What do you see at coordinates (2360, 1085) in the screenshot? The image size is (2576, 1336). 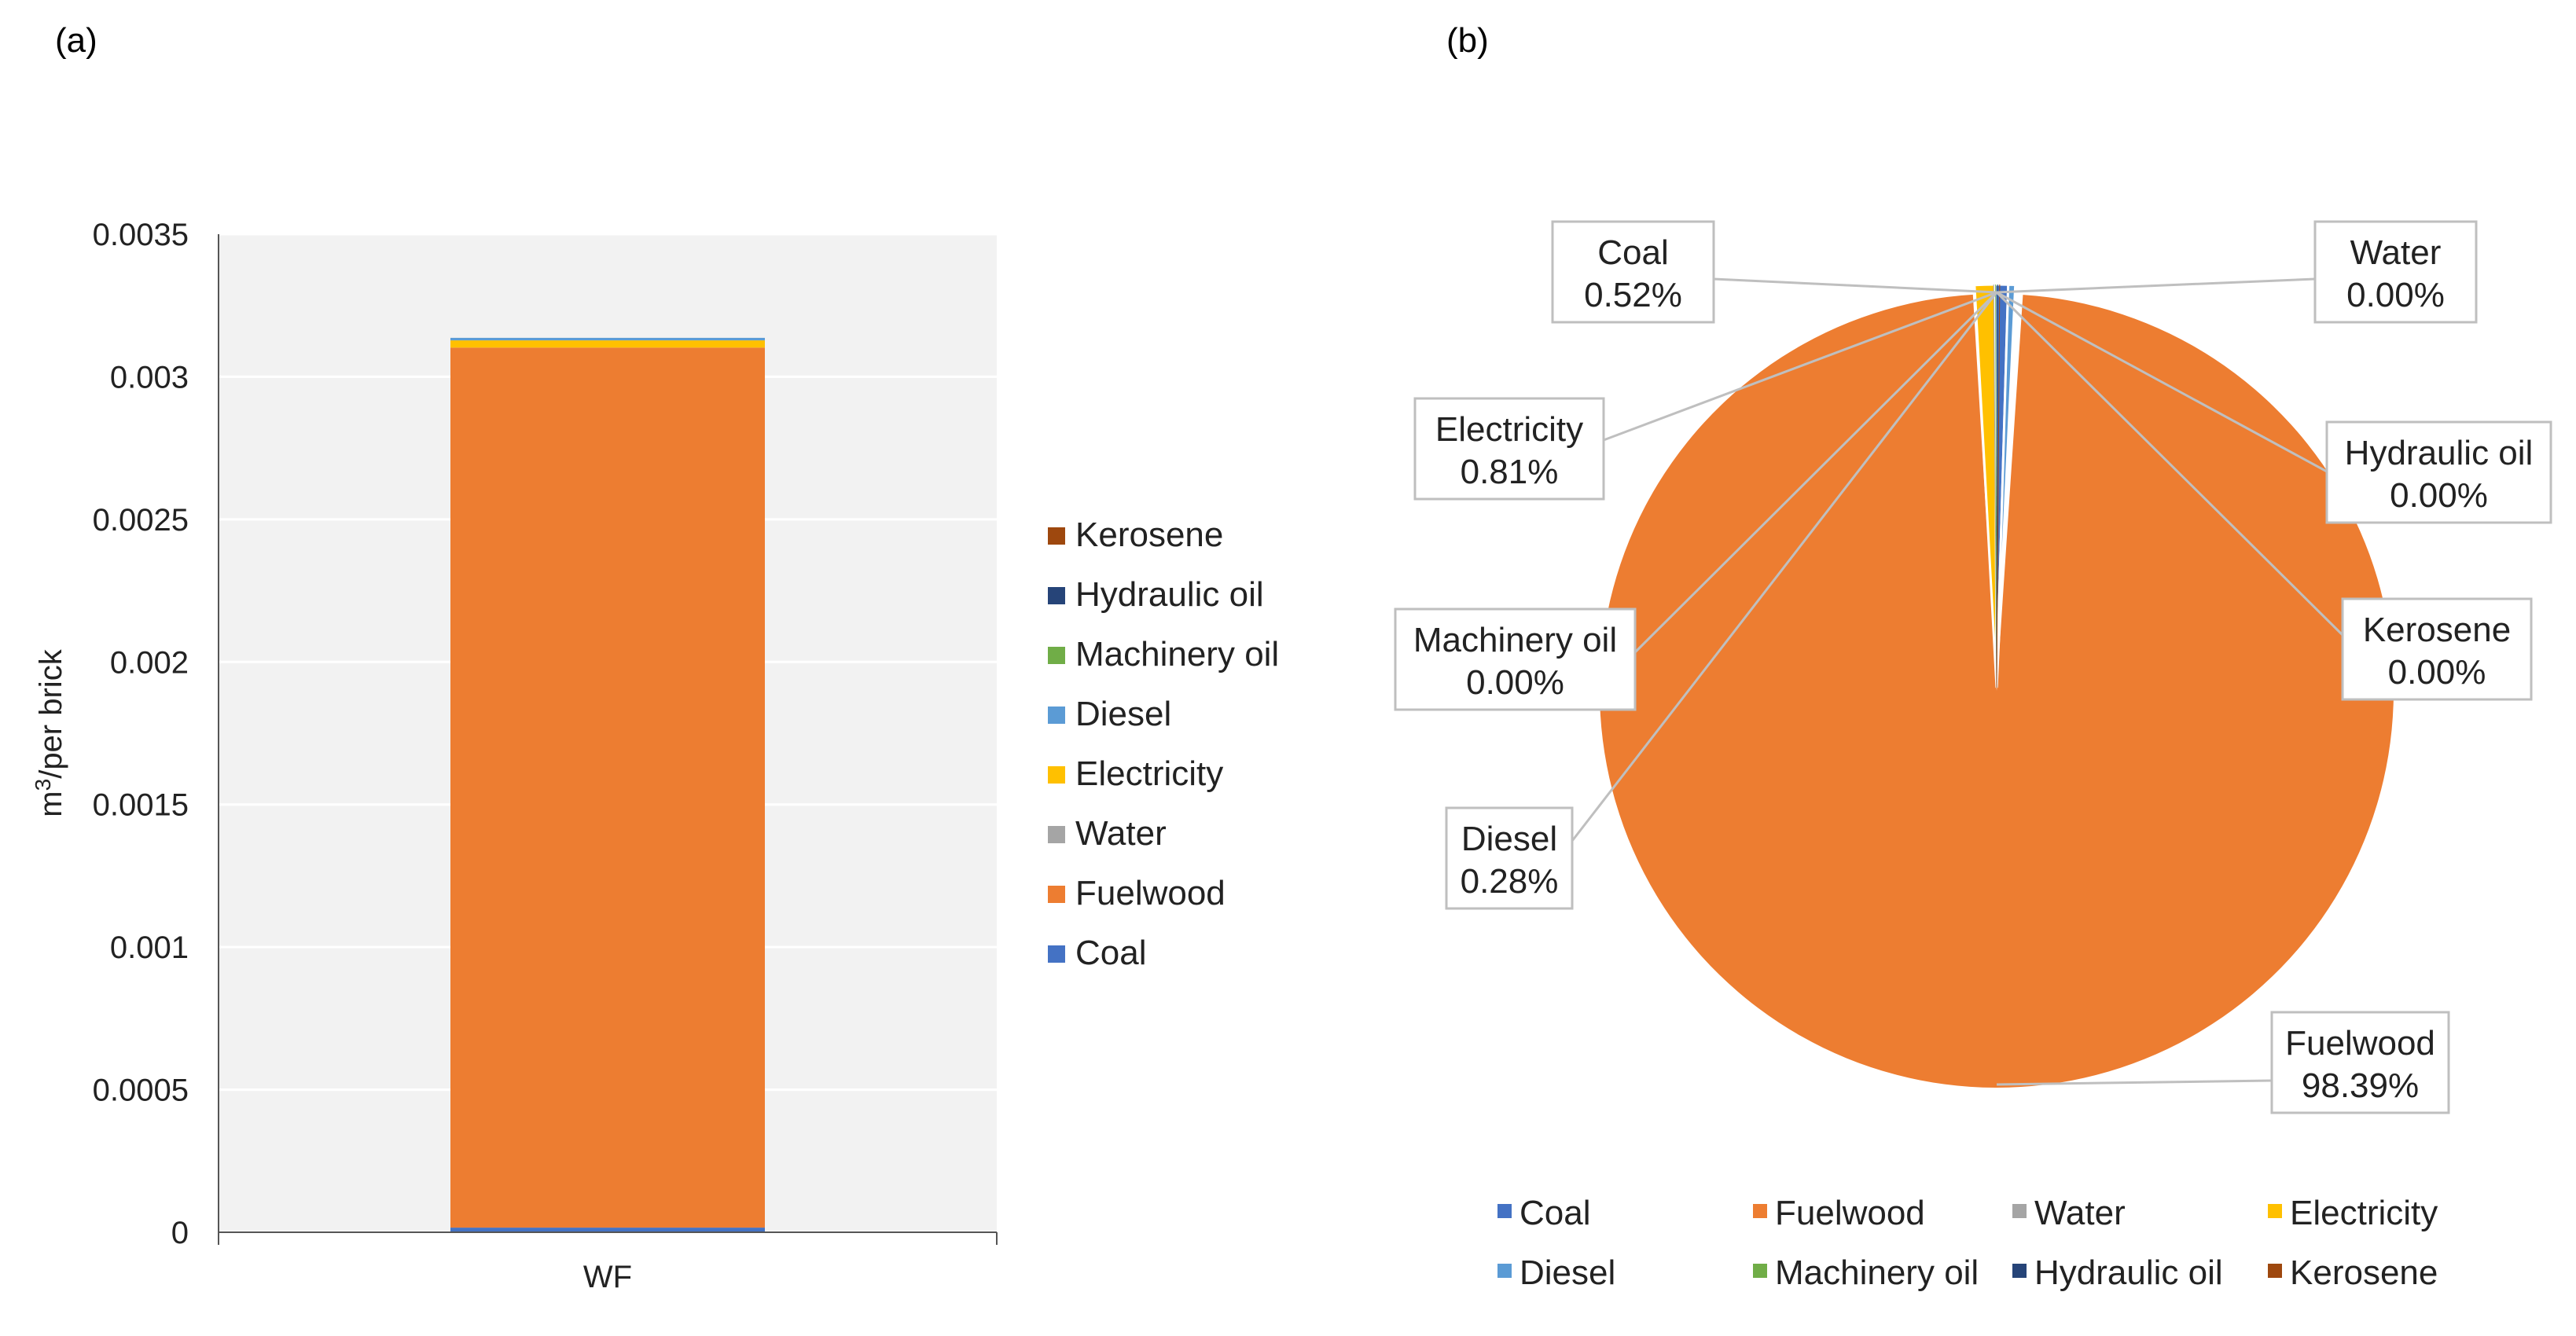 I see `data-label-value-fuelwood: 98.39%` at bounding box center [2360, 1085].